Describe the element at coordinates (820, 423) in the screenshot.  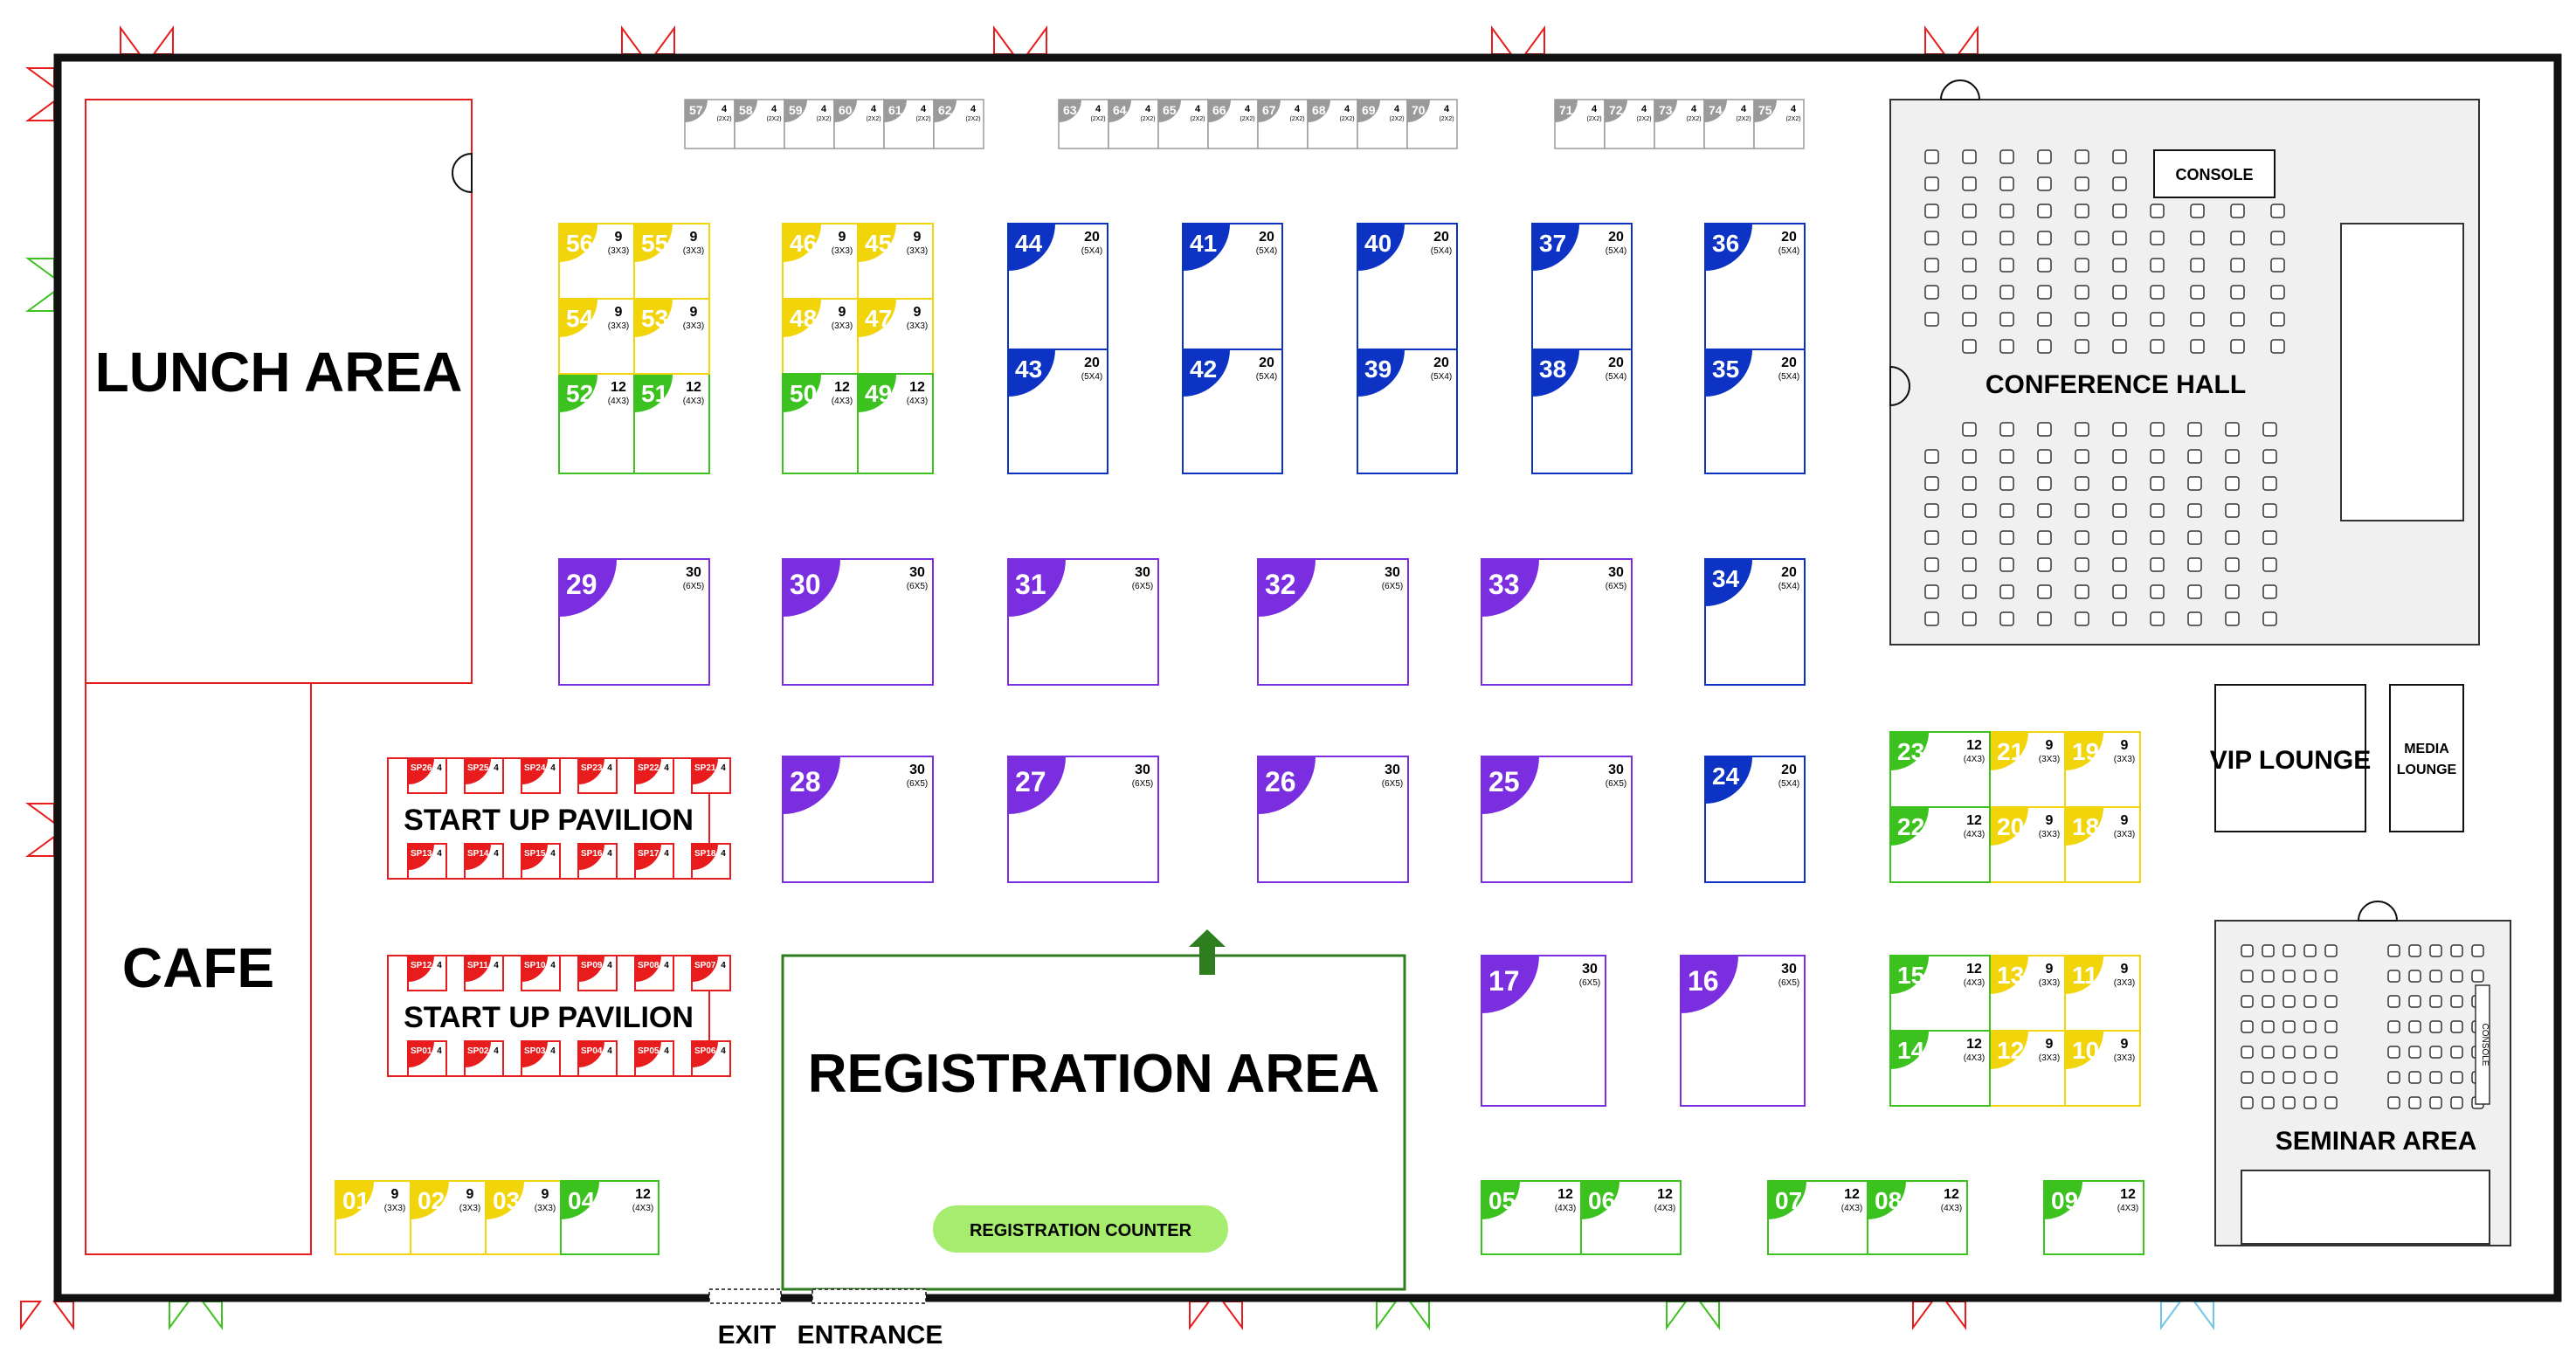
I see `booth-50: 50 12 (4X3)` at that location.